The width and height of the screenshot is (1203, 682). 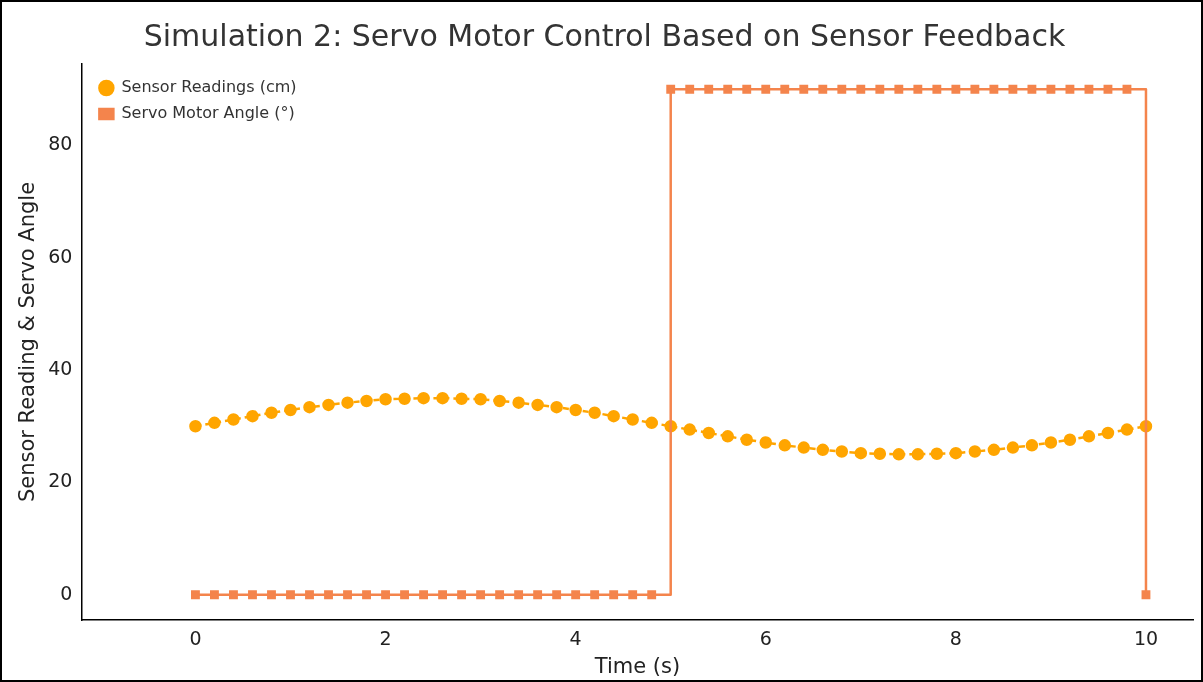 What do you see at coordinates (1146, 638) in the screenshot?
I see `x-tick-label: 10` at bounding box center [1146, 638].